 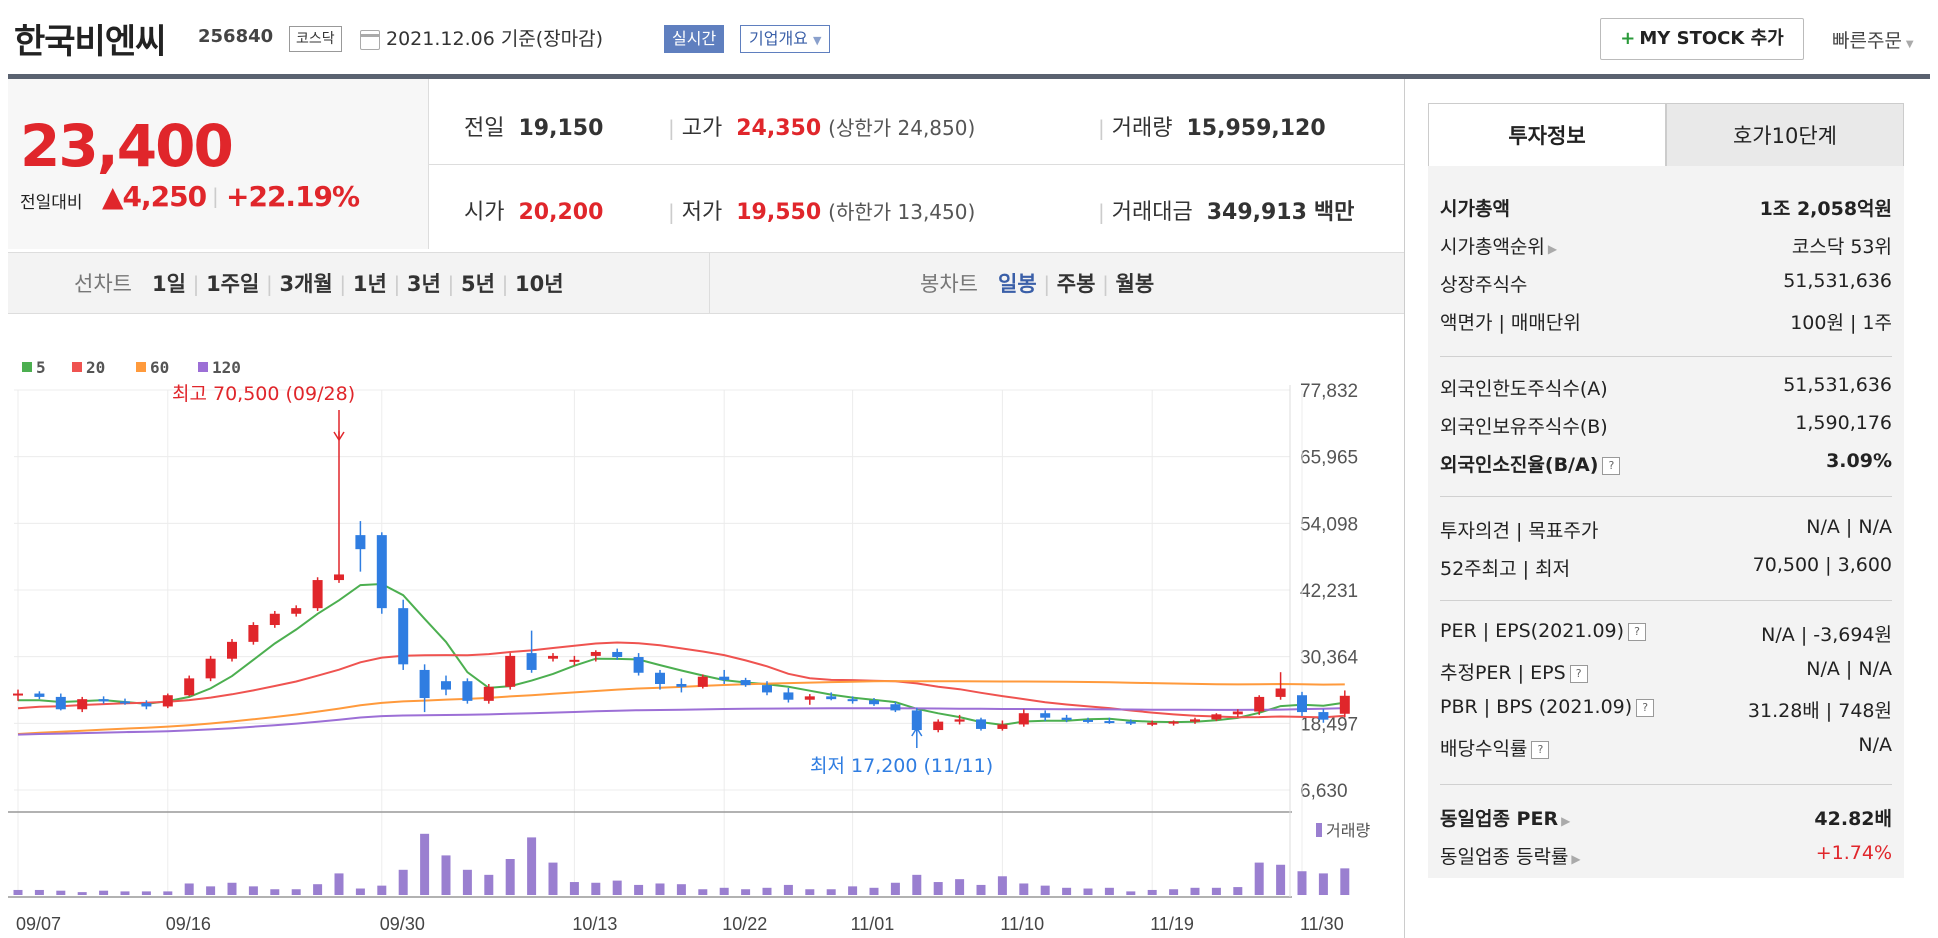 What do you see at coordinates (1666, 819) in the screenshot?
I see `industry-per-row: 동일업종 PER ▶ 42.82배` at bounding box center [1666, 819].